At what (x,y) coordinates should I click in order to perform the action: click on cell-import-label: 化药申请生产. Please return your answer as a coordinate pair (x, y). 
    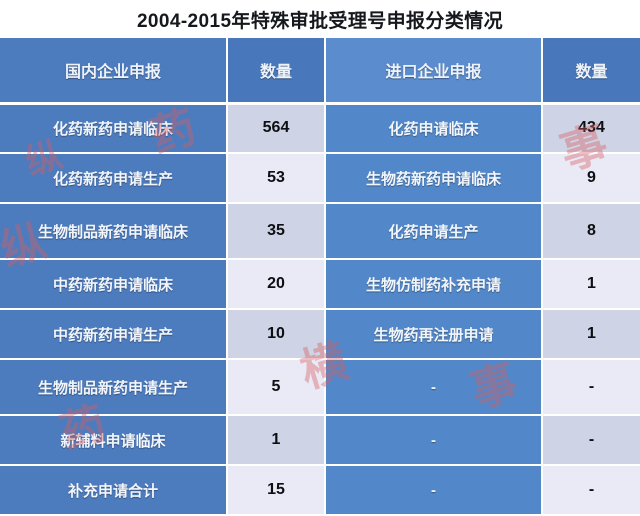
    Looking at the image, I should click on (434, 231).